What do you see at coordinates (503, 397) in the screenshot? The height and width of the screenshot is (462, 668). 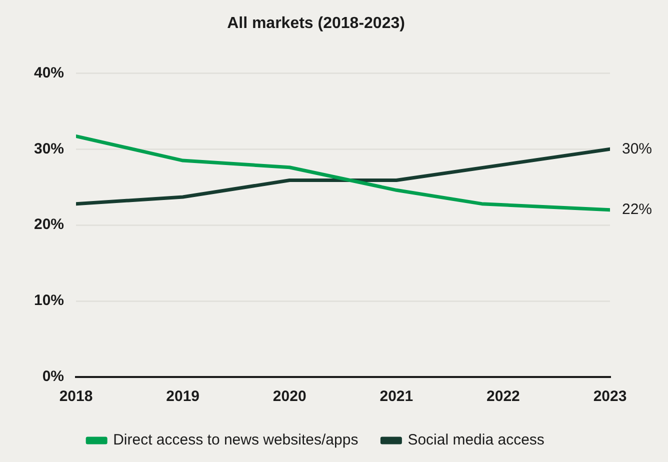 I see `x-tick-label: 2022` at bounding box center [503, 397].